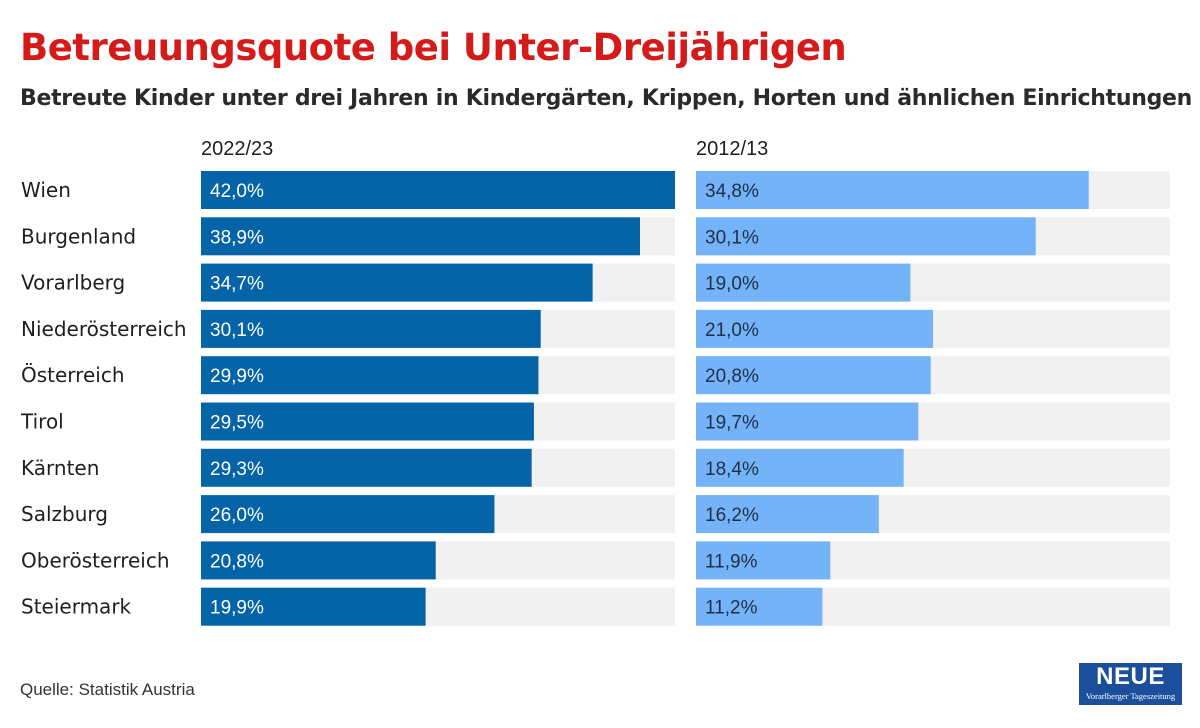  I want to click on source-note: Quelle: Statistik Austria, so click(107, 689).